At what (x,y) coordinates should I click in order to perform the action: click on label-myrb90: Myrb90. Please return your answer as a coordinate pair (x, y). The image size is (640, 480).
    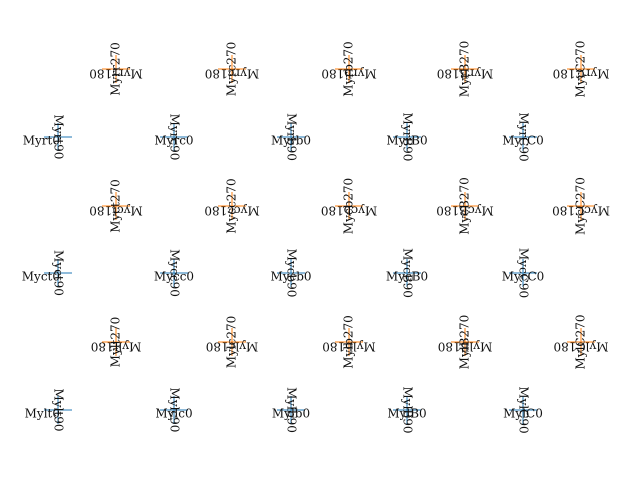
    Looking at the image, I should click on (292, 137).